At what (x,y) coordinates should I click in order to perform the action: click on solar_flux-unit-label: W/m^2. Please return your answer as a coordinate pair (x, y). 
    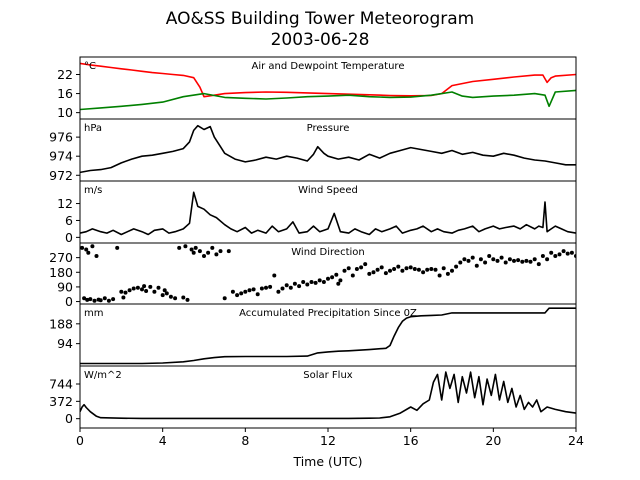
    Looking at the image, I should click on (103, 375).